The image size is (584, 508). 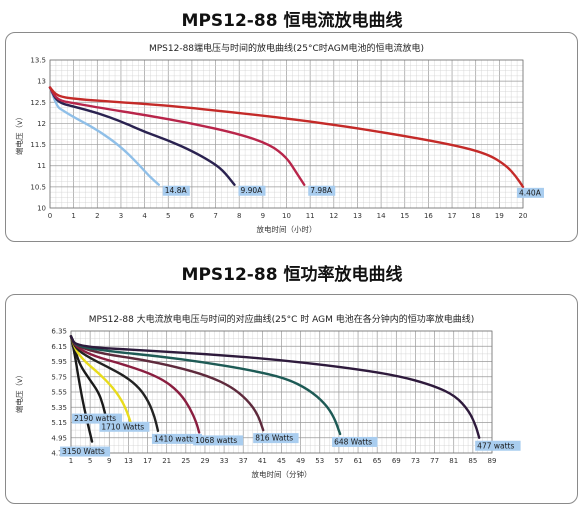 I want to click on x-tick-label: 2, so click(x=97, y=216).